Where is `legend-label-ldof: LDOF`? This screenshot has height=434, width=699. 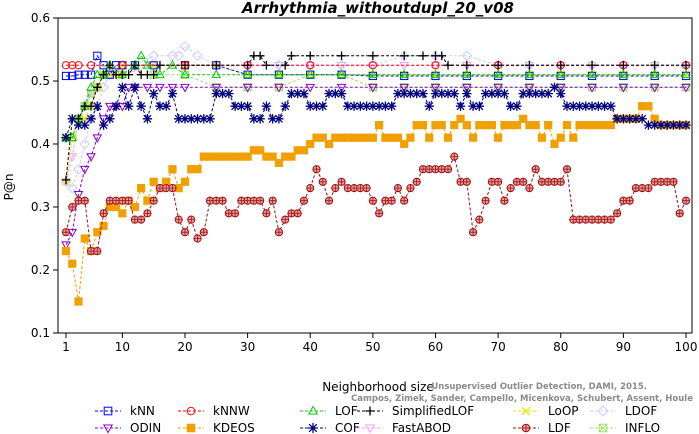
legend-label-ldof: LDOF is located at coordinates (641, 411).